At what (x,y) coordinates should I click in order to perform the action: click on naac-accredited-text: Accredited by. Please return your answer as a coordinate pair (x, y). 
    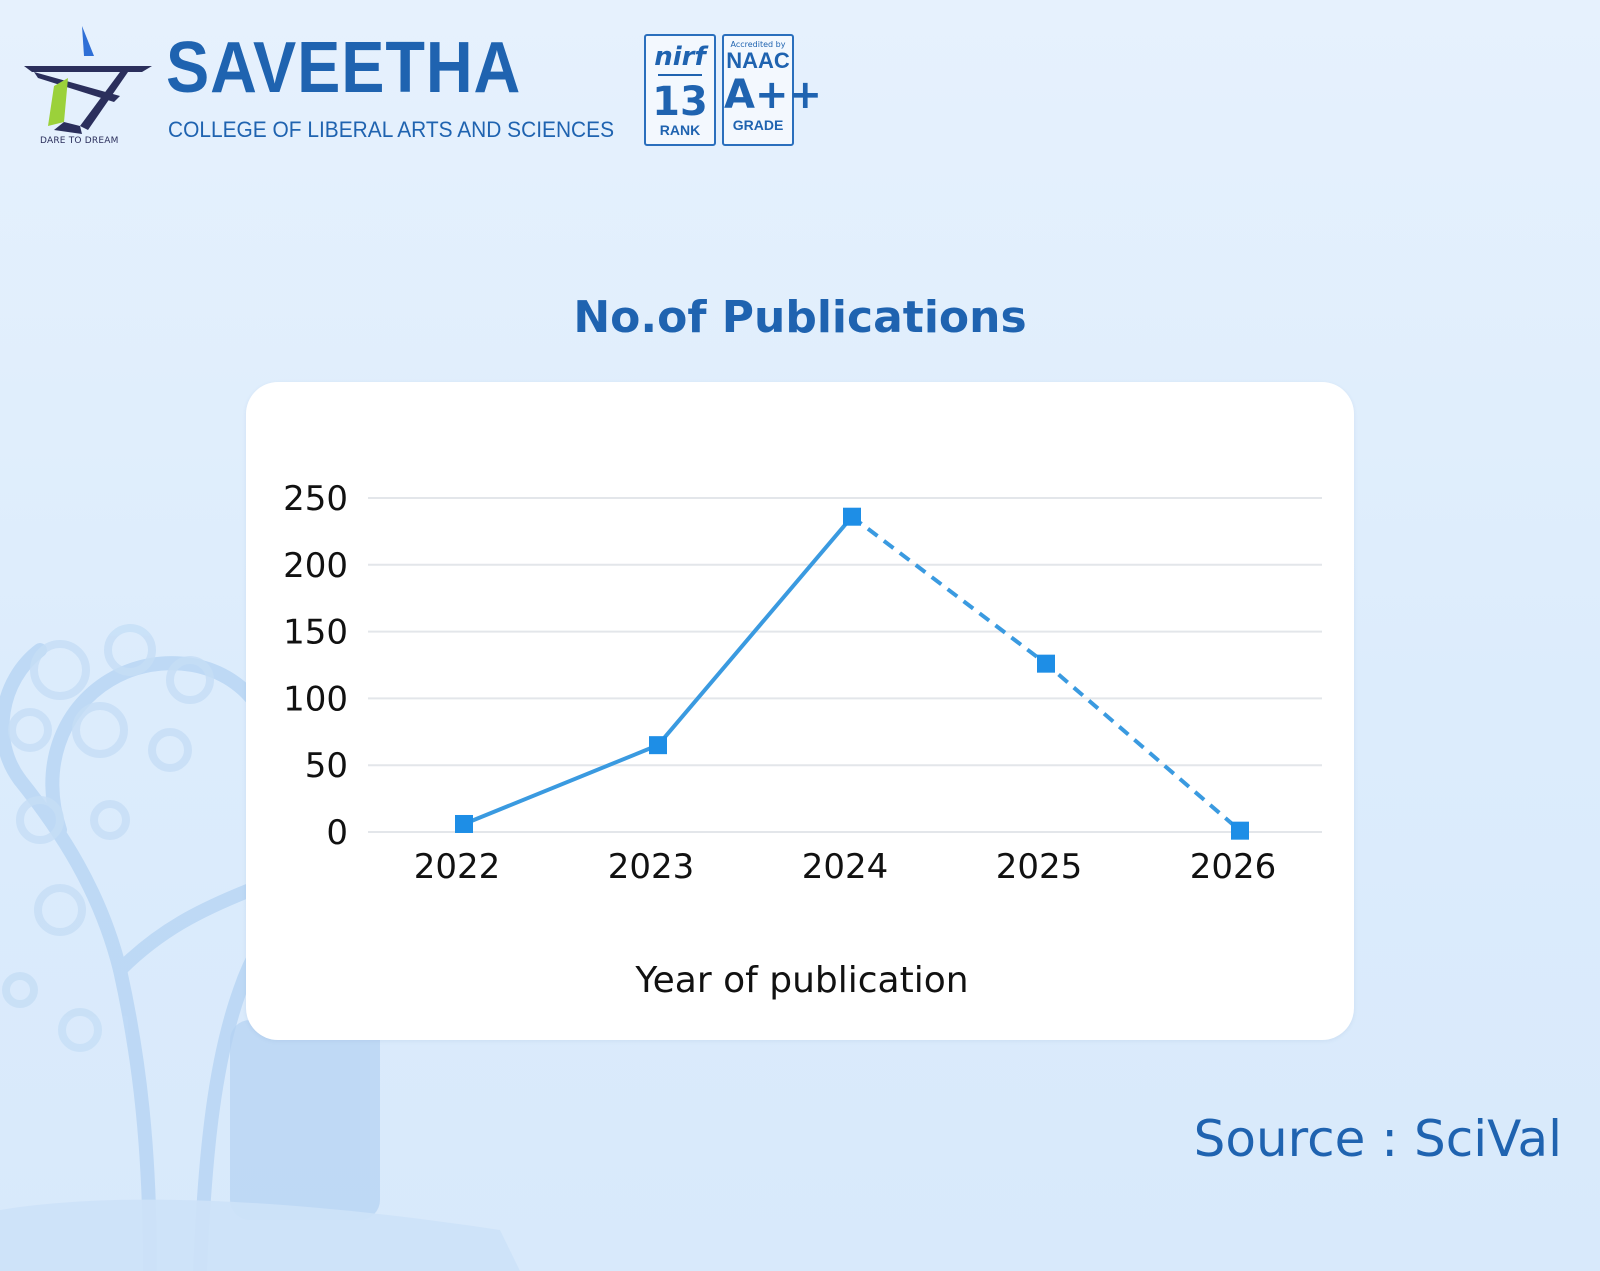
    Looking at the image, I should click on (758, 44).